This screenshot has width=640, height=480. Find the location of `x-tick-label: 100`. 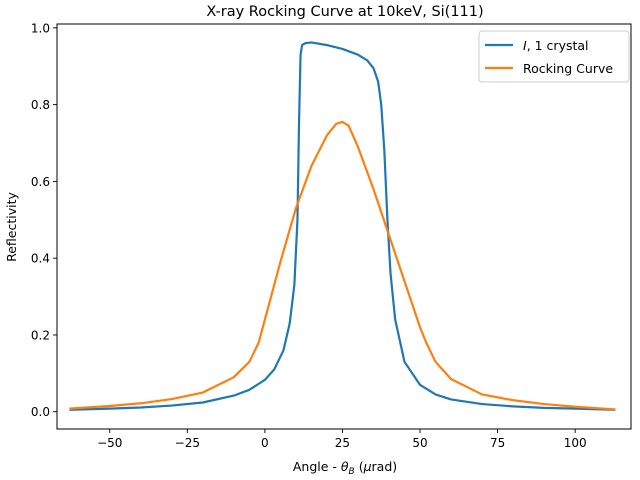

x-tick-label: 100 is located at coordinates (575, 443).